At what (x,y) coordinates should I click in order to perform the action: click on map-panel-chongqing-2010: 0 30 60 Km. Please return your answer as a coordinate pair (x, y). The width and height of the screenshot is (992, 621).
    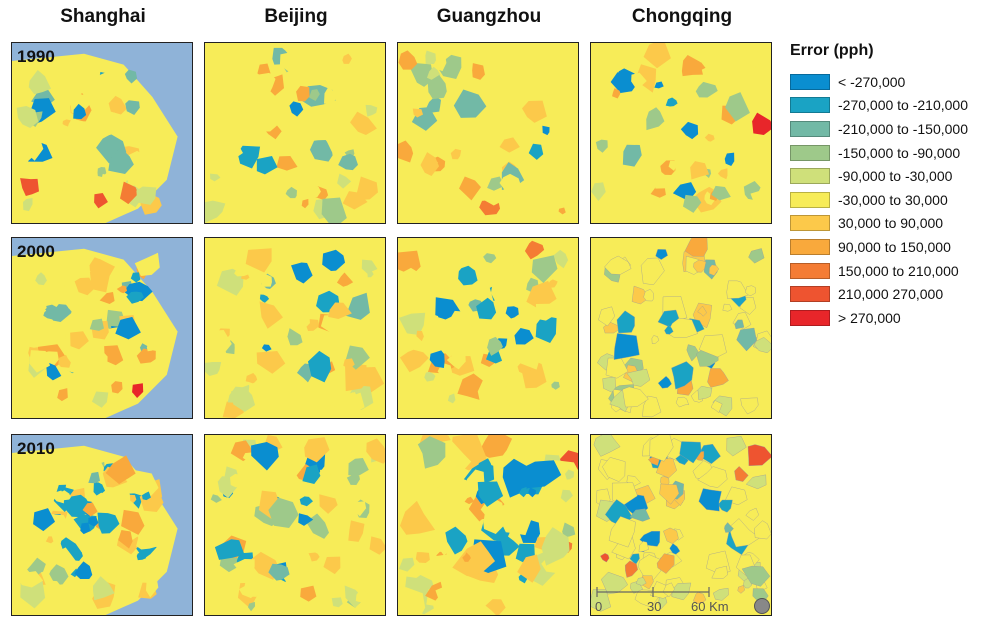
    Looking at the image, I should click on (681, 525).